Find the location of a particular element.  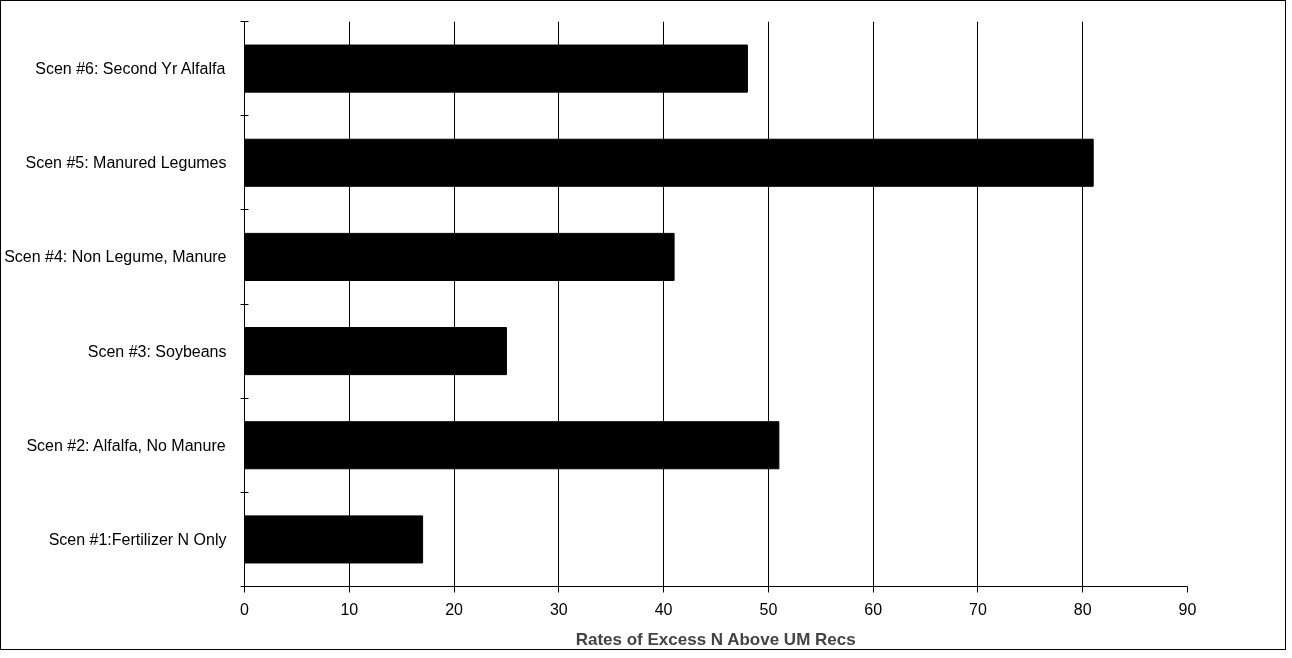

x-tick-label: 70 is located at coordinates (978, 609).